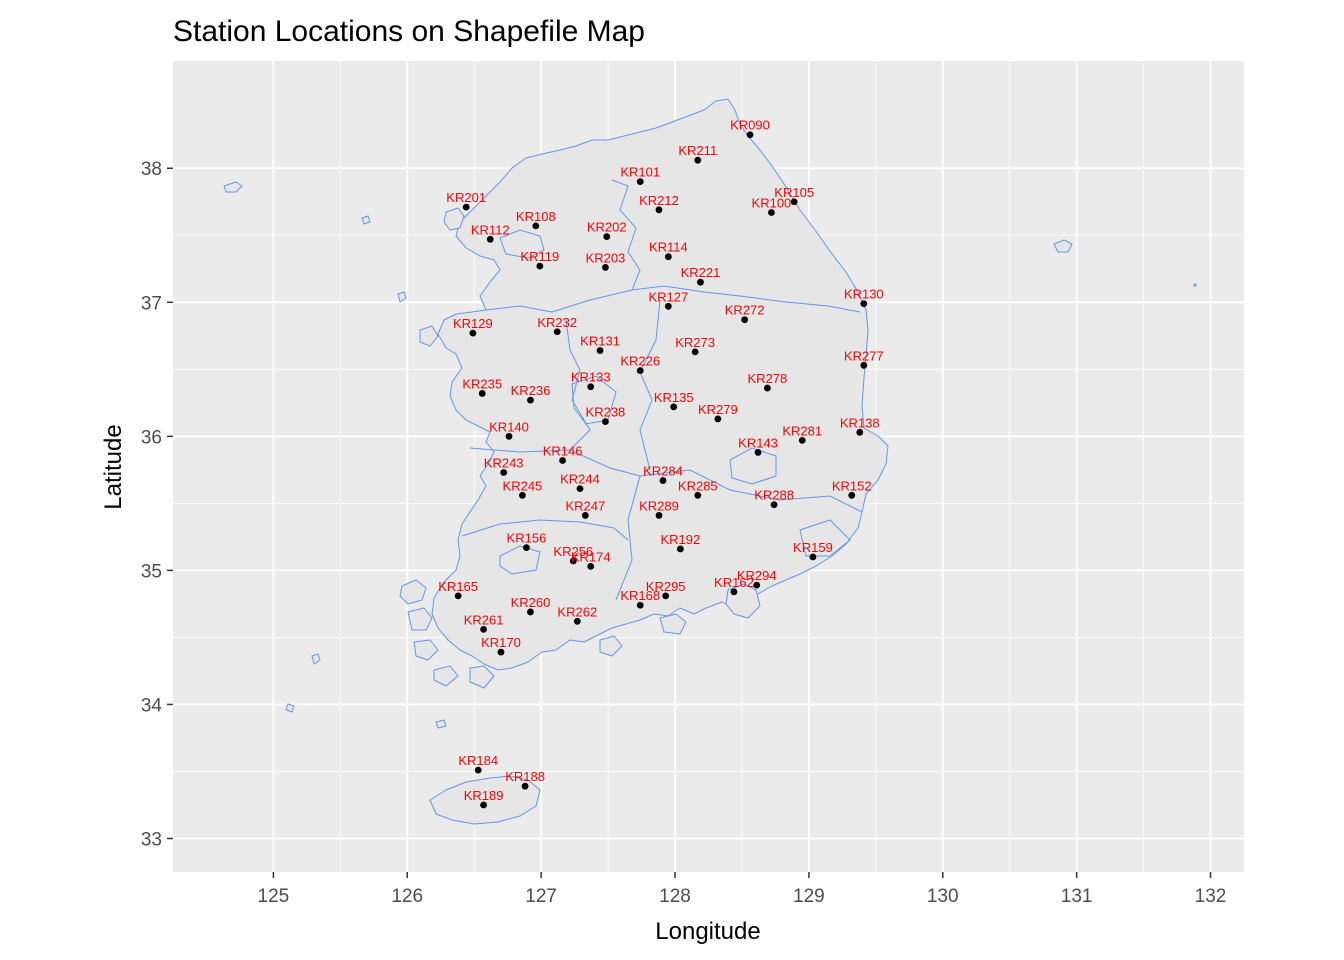  Describe the element at coordinates (852, 495) in the screenshot. I see `station-point-kr152` at that location.